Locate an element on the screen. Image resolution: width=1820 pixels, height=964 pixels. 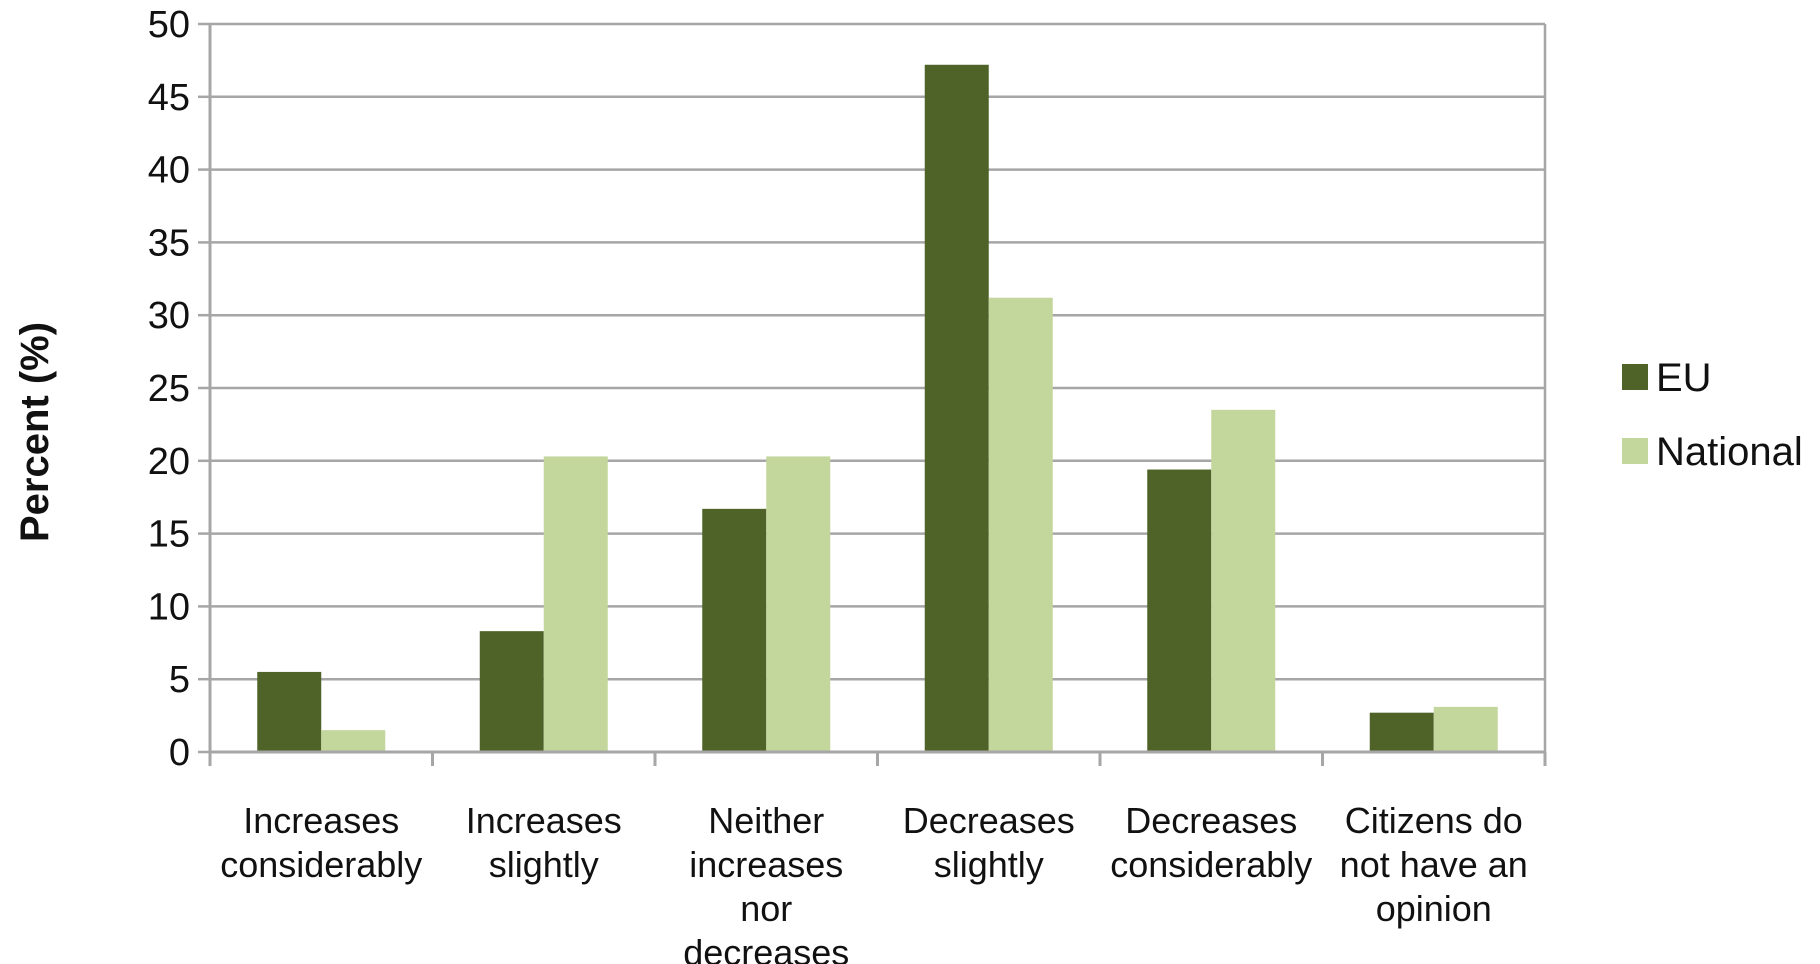
legend: EU National is located at coordinates (1712, 415).